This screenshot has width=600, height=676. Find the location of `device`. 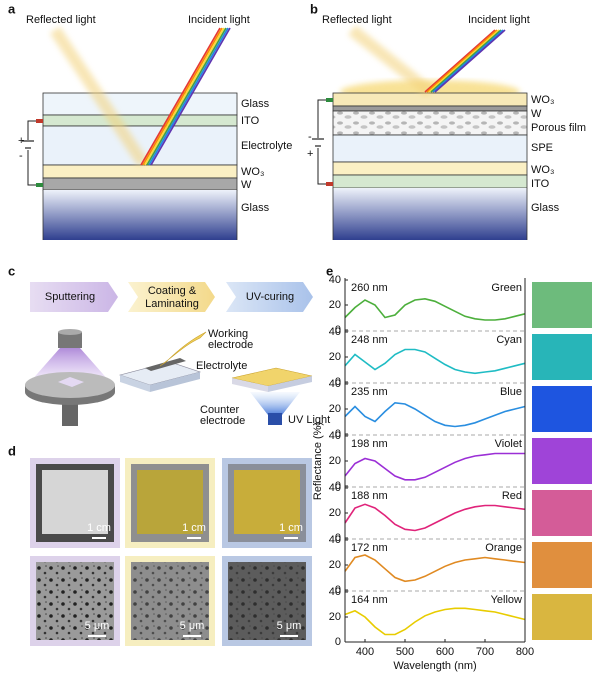

device is located at coordinates (290, 384).